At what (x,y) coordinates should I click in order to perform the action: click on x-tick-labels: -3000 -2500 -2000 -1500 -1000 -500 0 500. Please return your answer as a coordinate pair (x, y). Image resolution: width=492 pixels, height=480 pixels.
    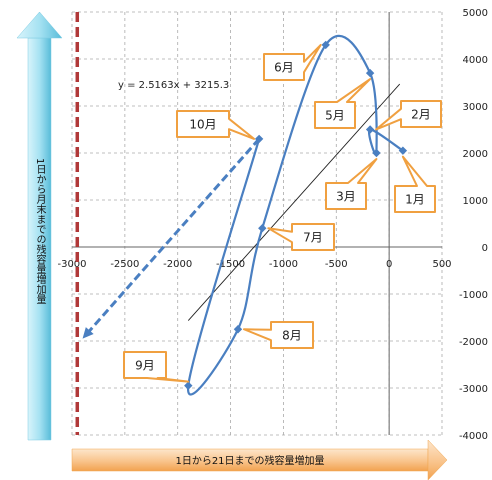
    Looking at the image, I should click on (254, 264).